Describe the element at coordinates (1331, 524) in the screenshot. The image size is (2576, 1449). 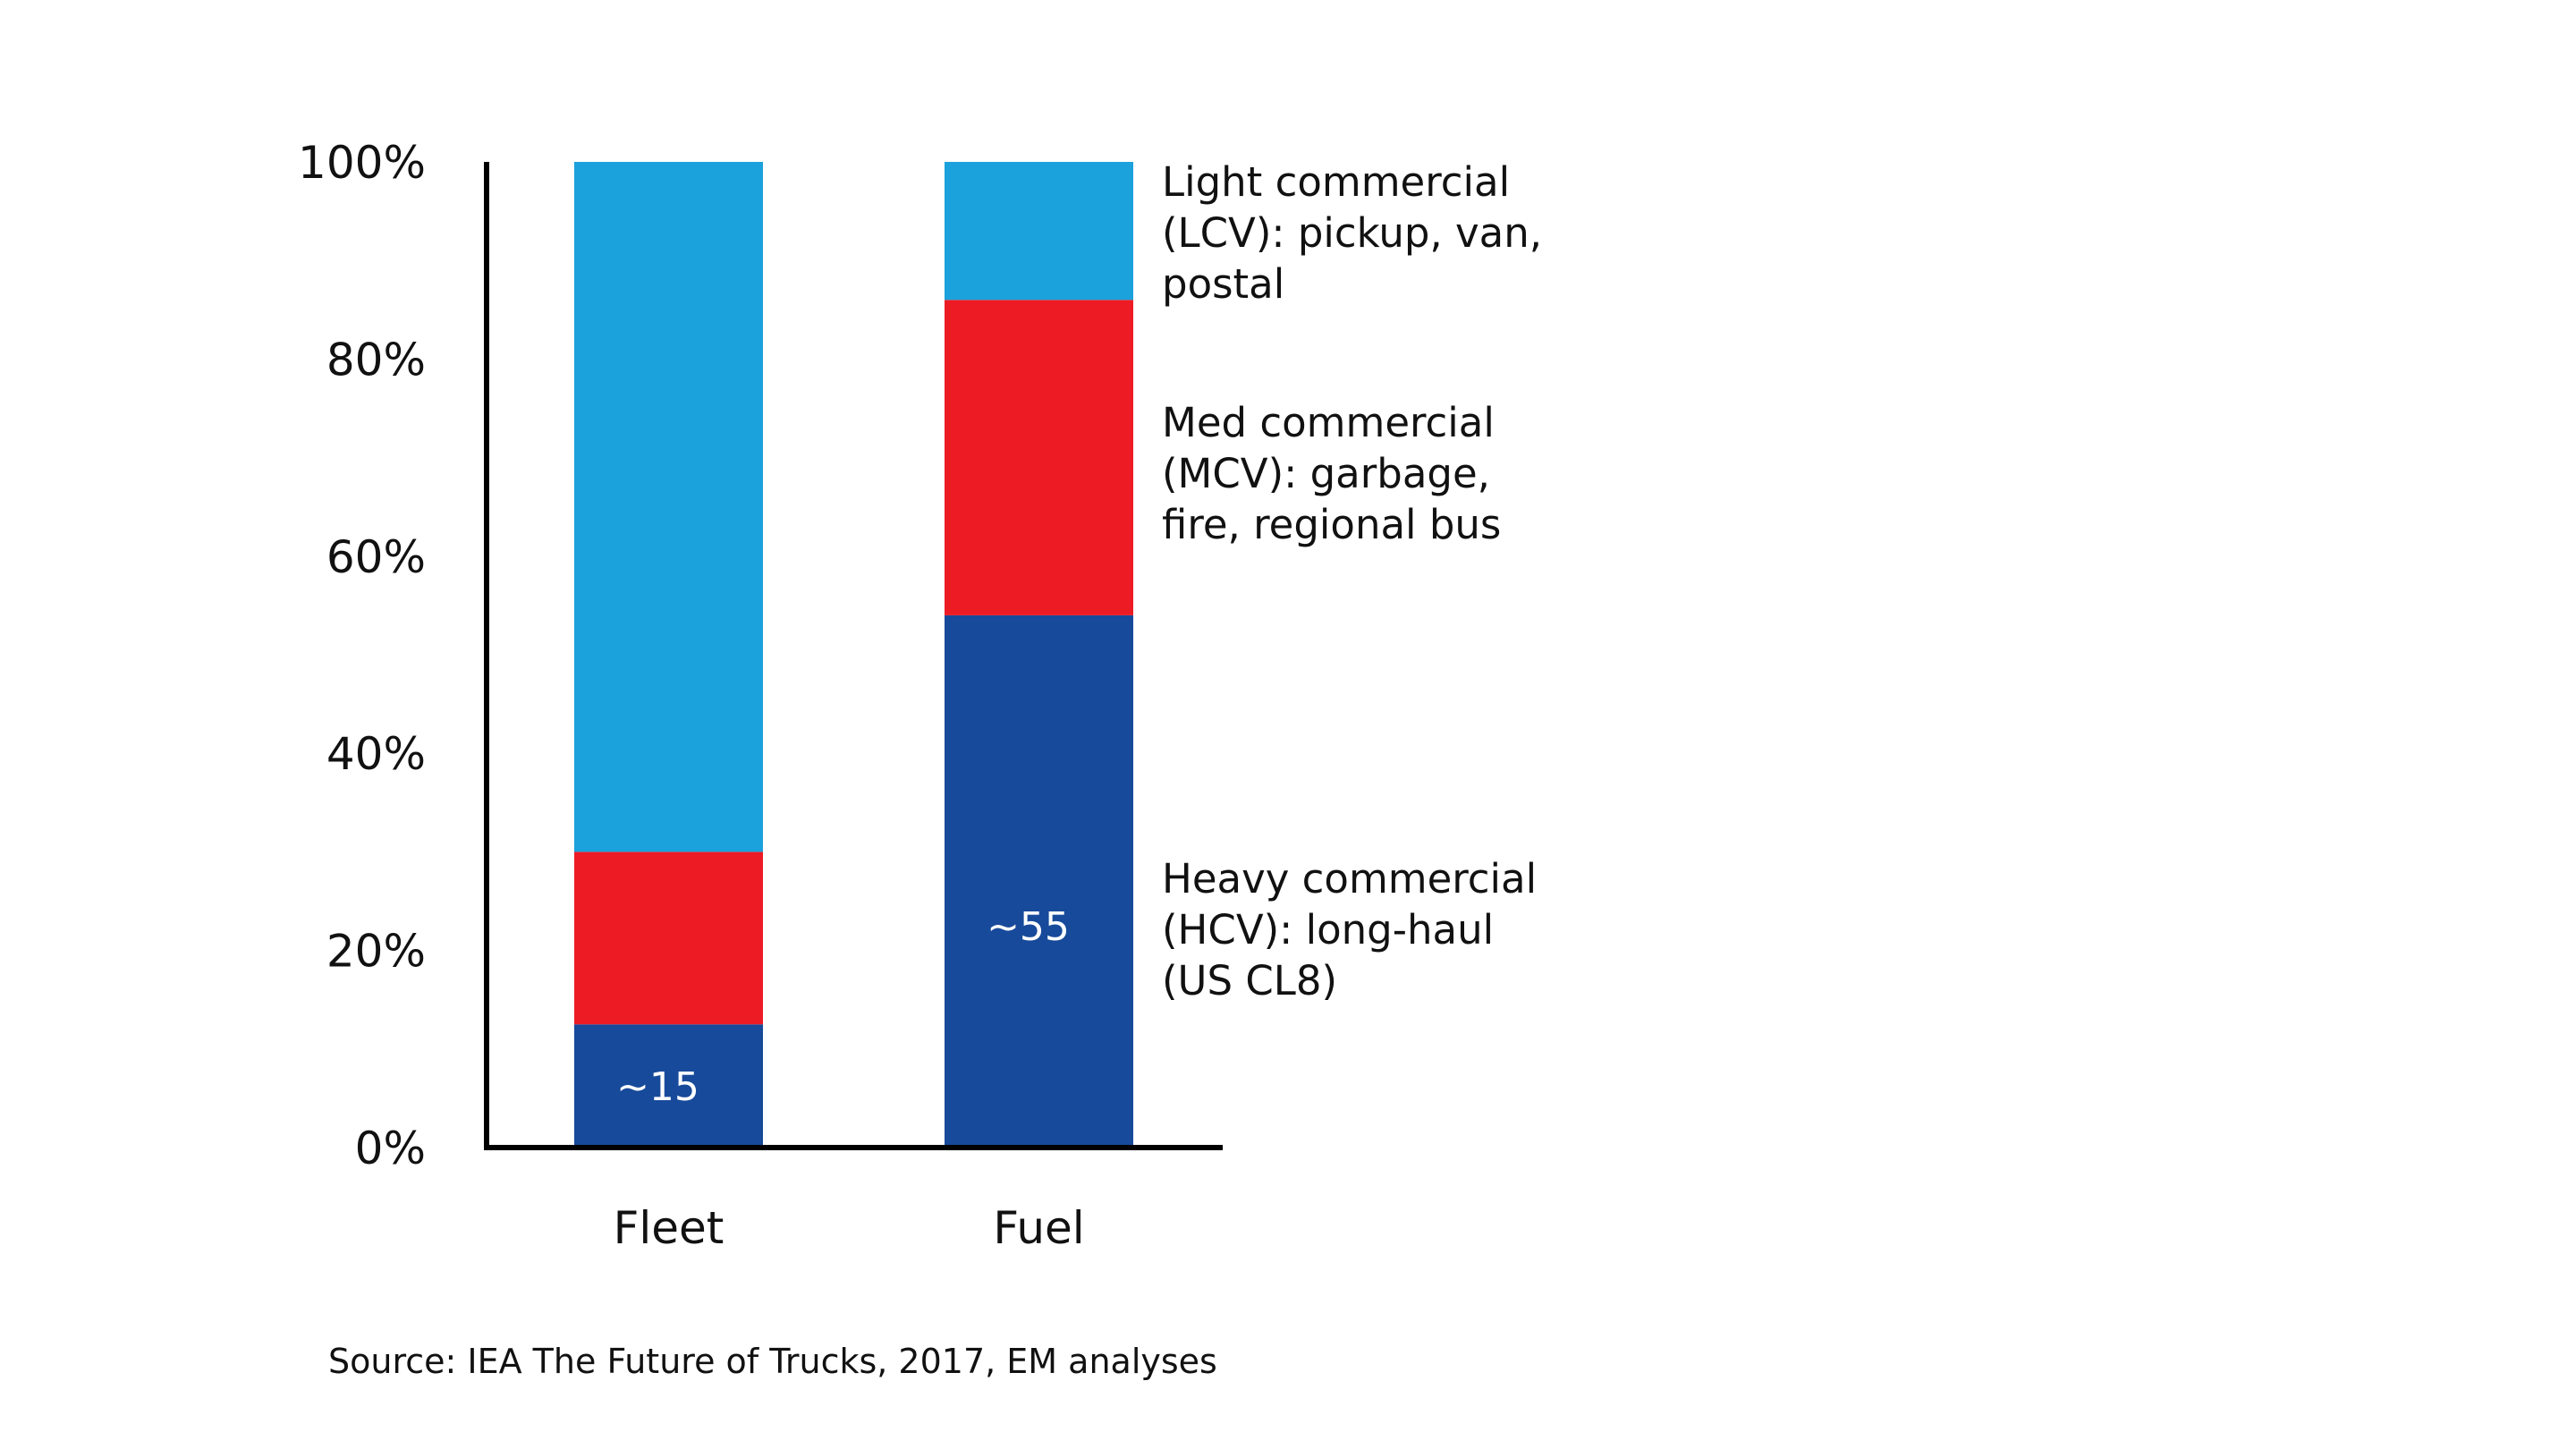
I see `legend-med-line: fire, regional bus` at that location.